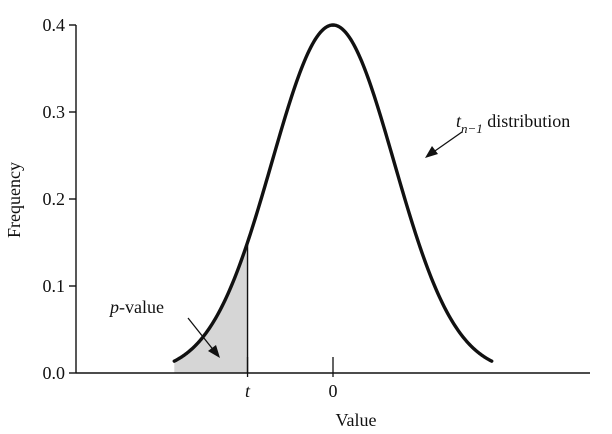 This screenshot has width=612, height=434. I want to click on y-tick-label: 0.4, so click(54, 25).